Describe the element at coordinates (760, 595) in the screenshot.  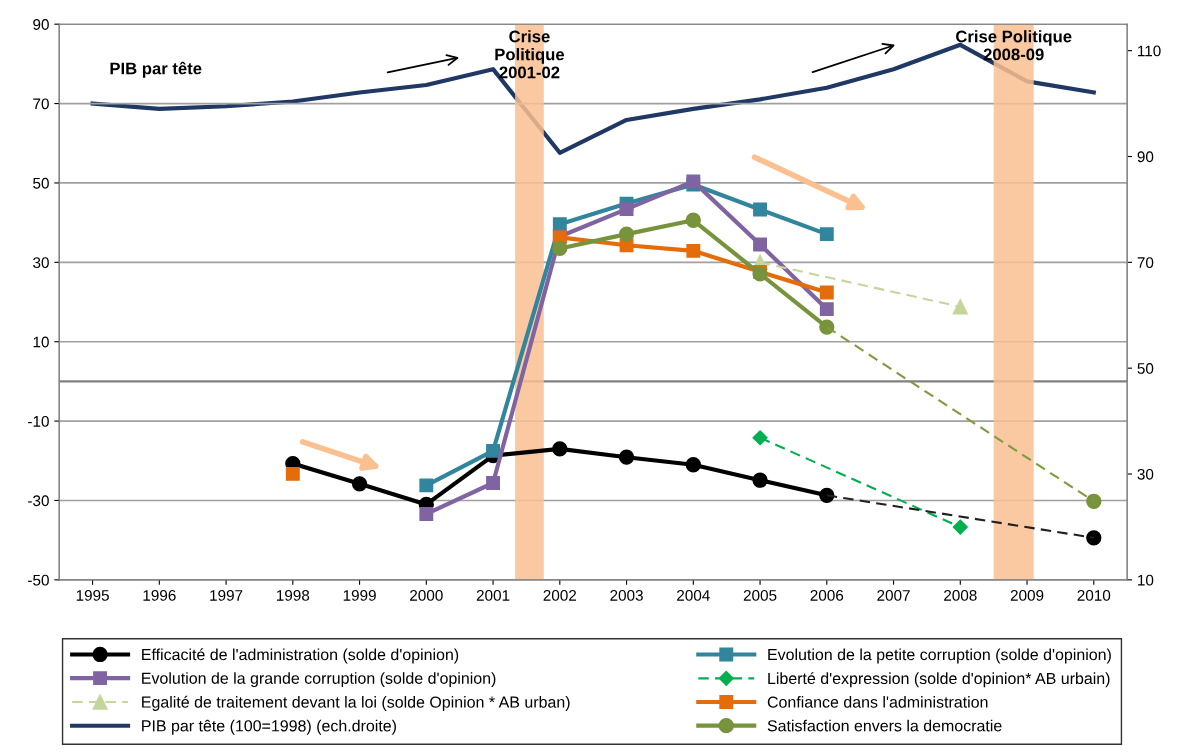
I see `x-tick-label: 2005` at that location.